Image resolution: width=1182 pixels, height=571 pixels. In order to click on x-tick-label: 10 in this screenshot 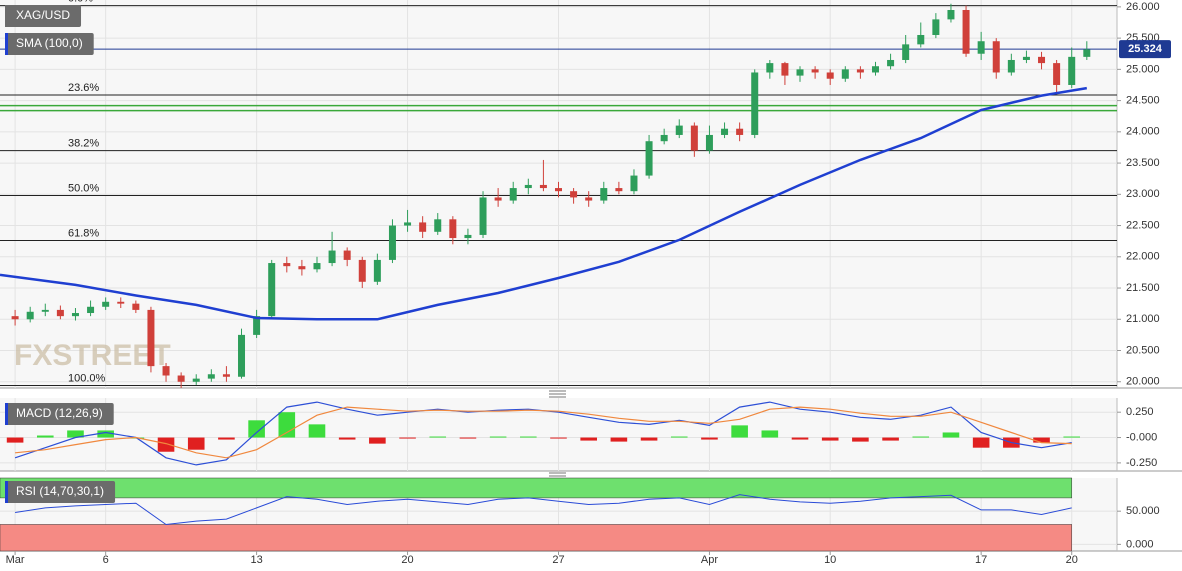, I will do `click(830, 560)`.